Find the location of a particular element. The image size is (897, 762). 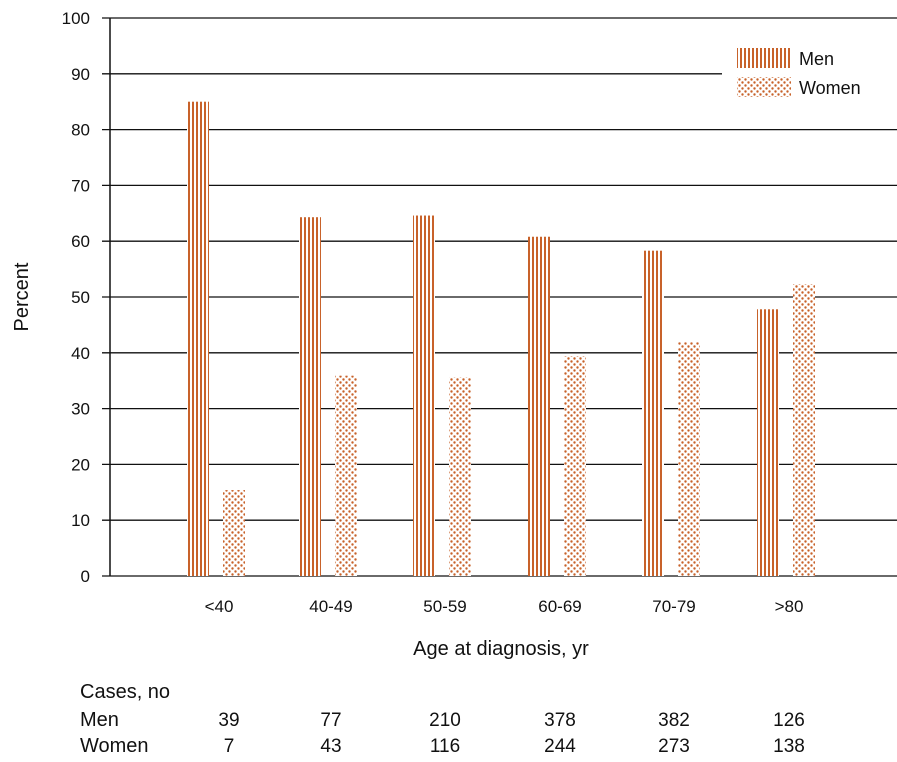

legend-swatch-women is located at coordinates (764, 87).